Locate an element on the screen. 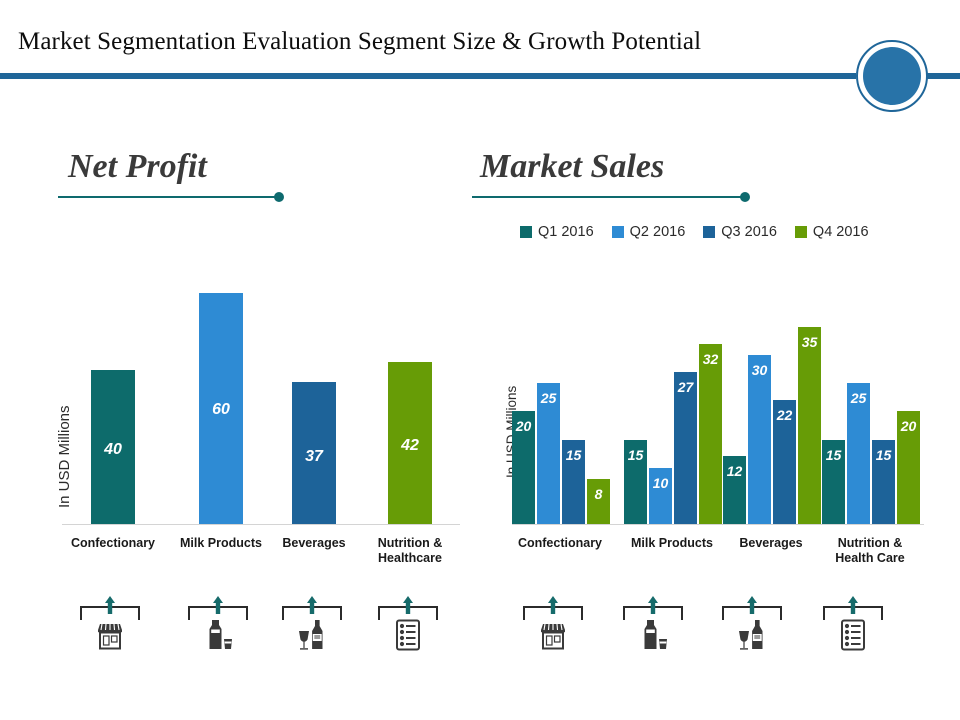 Image resolution: width=960 pixels, height=720 pixels. net-profit-bar: 60 is located at coordinates (221, 408).